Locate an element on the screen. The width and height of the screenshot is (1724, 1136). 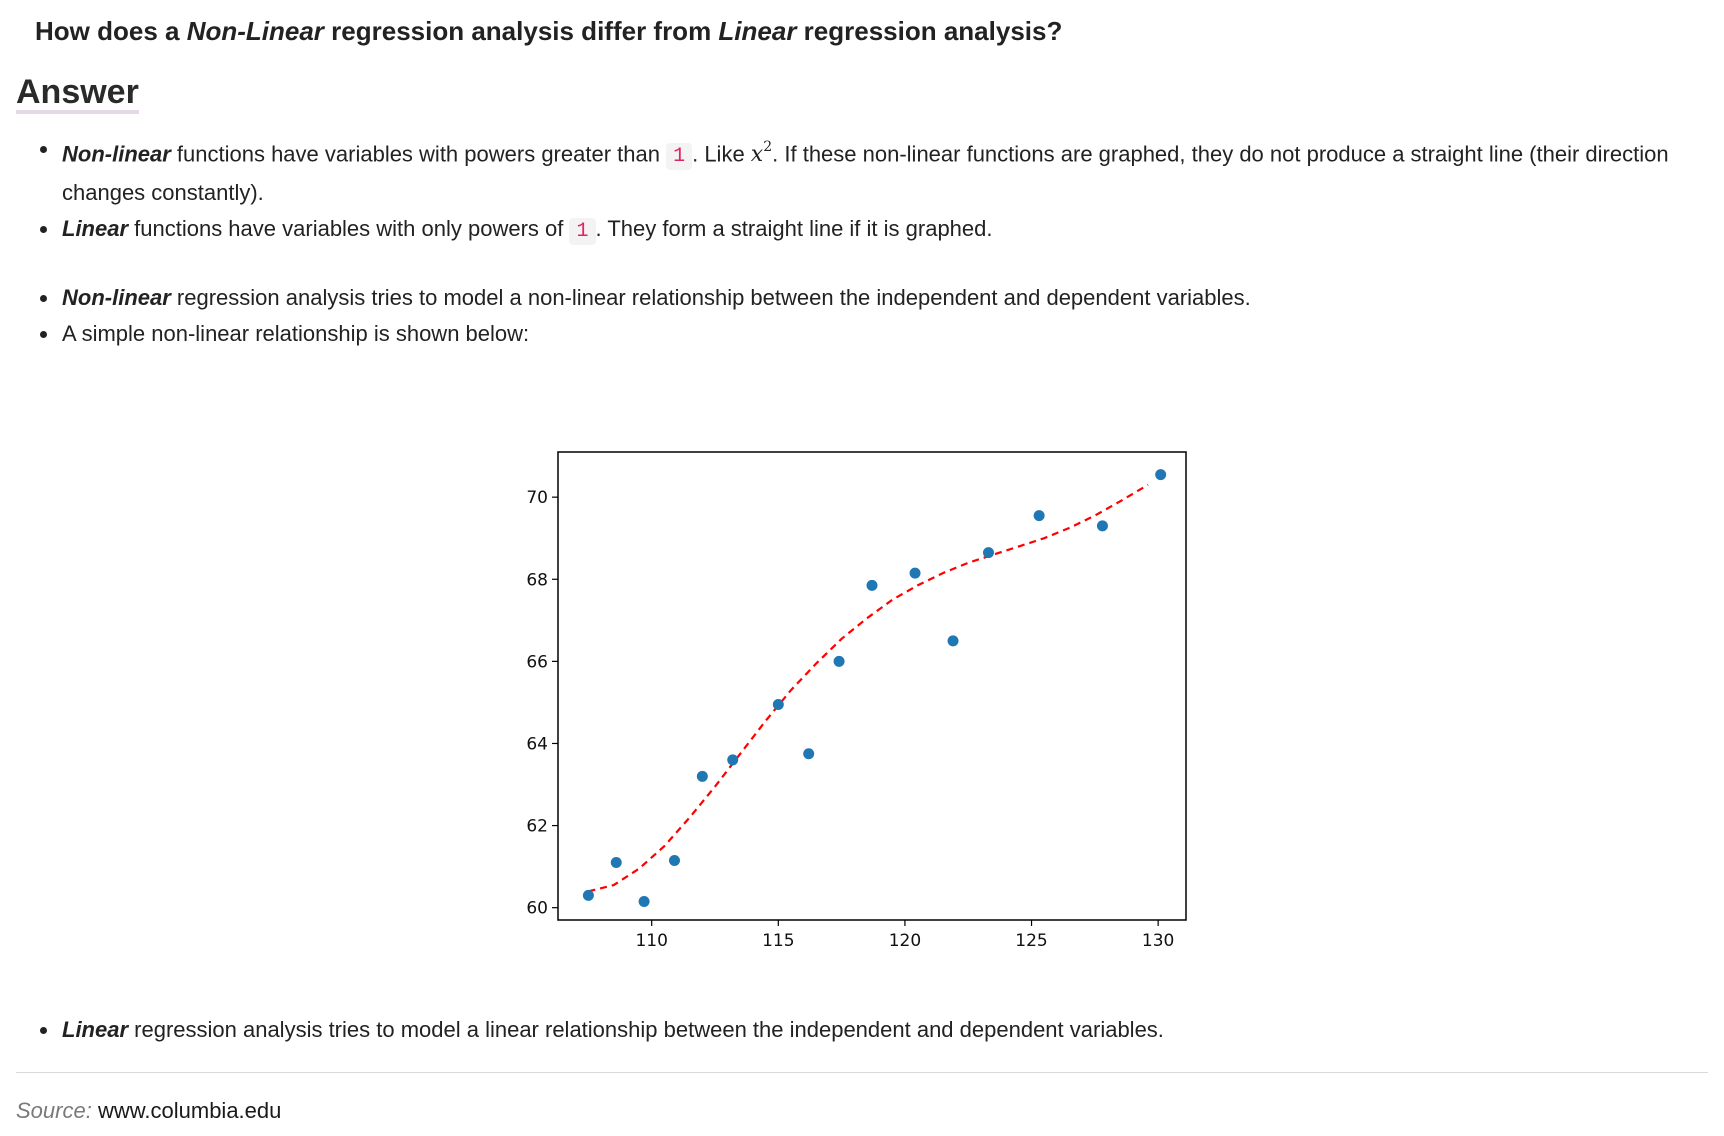
question-part-2: regression analysis differ from is located at coordinates (521, 31).